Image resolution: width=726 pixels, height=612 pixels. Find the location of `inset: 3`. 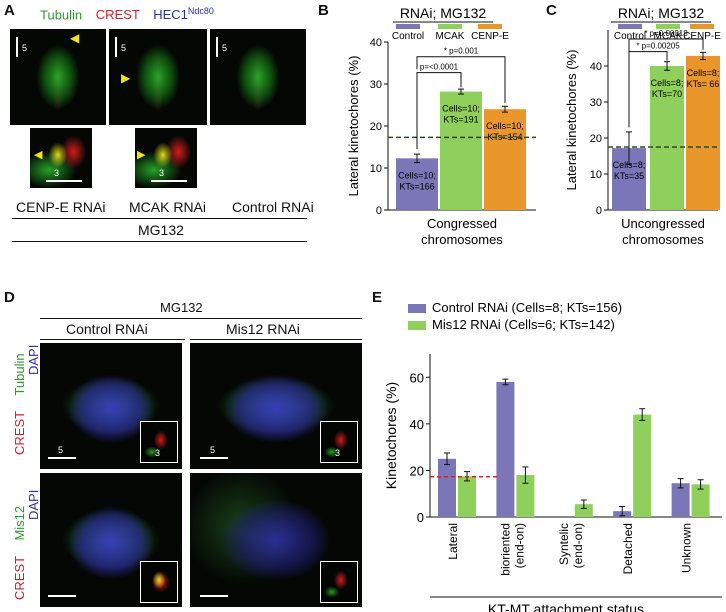

inset: 3 is located at coordinates (339, 442).